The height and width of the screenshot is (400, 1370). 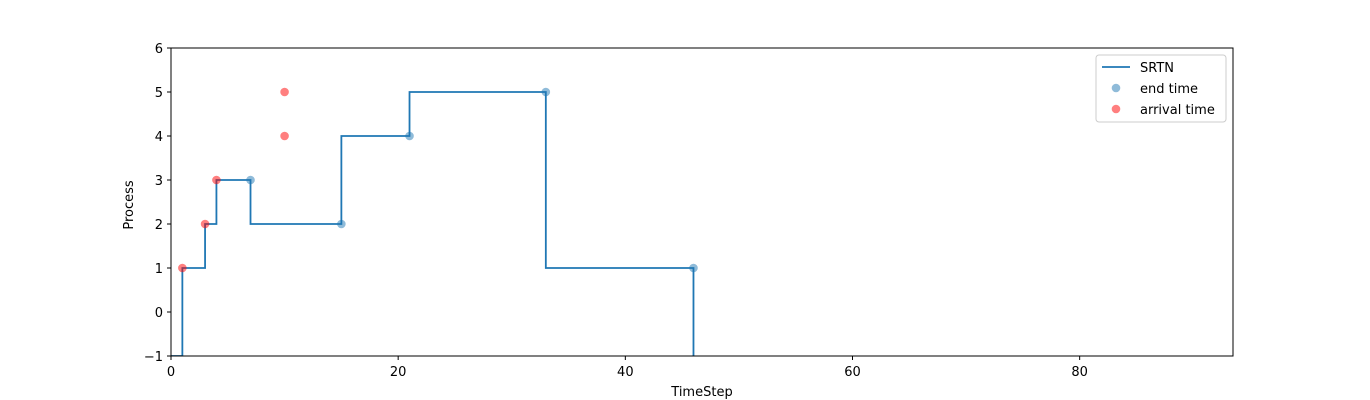 What do you see at coordinates (852, 372) in the screenshot?
I see `x-tick-label: 60` at bounding box center [852, 372].